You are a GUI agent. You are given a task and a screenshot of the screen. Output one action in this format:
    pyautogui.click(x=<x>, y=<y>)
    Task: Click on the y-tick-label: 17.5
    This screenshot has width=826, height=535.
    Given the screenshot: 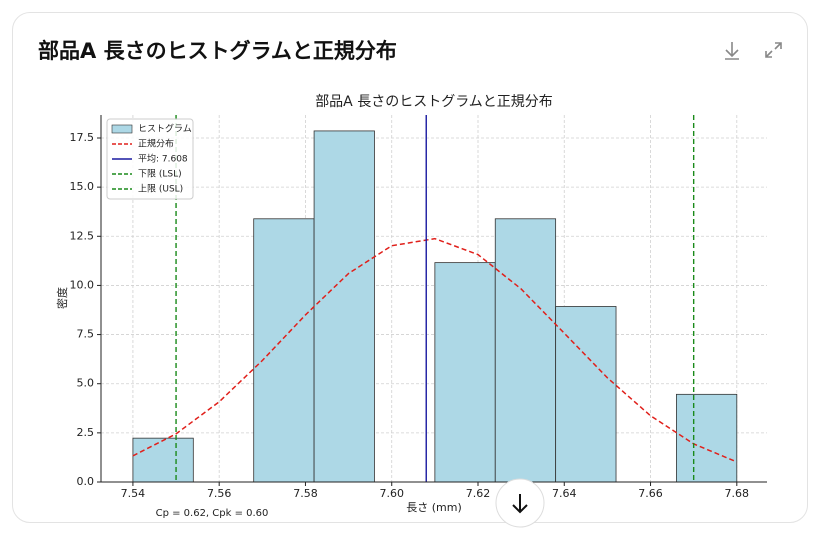 What is the action you would take?
    pyautogui.click(x=82, y=137)
    